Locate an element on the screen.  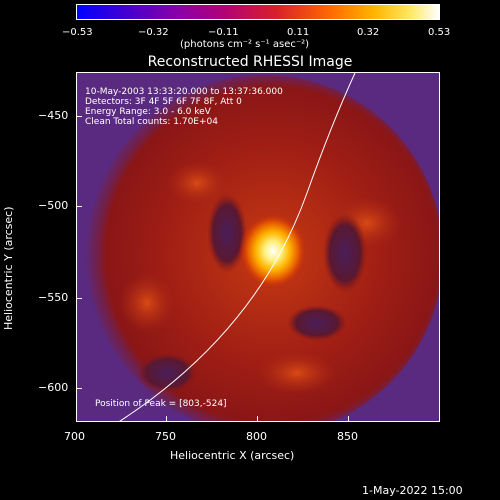
colorbar-tick: −0.53 is located at coordinates (77, 32).